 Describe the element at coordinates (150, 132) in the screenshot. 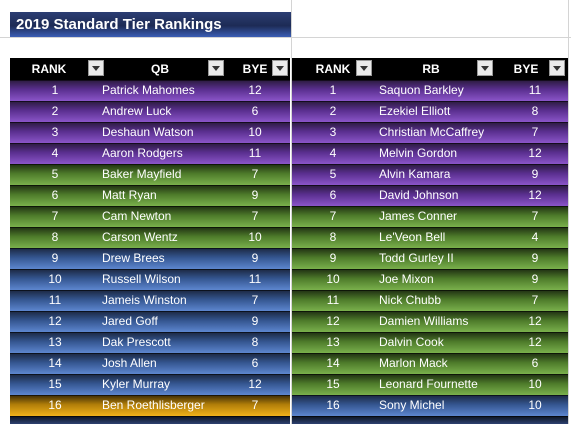

I see `table-row: 3 Deshaun Watson 10` at that location.